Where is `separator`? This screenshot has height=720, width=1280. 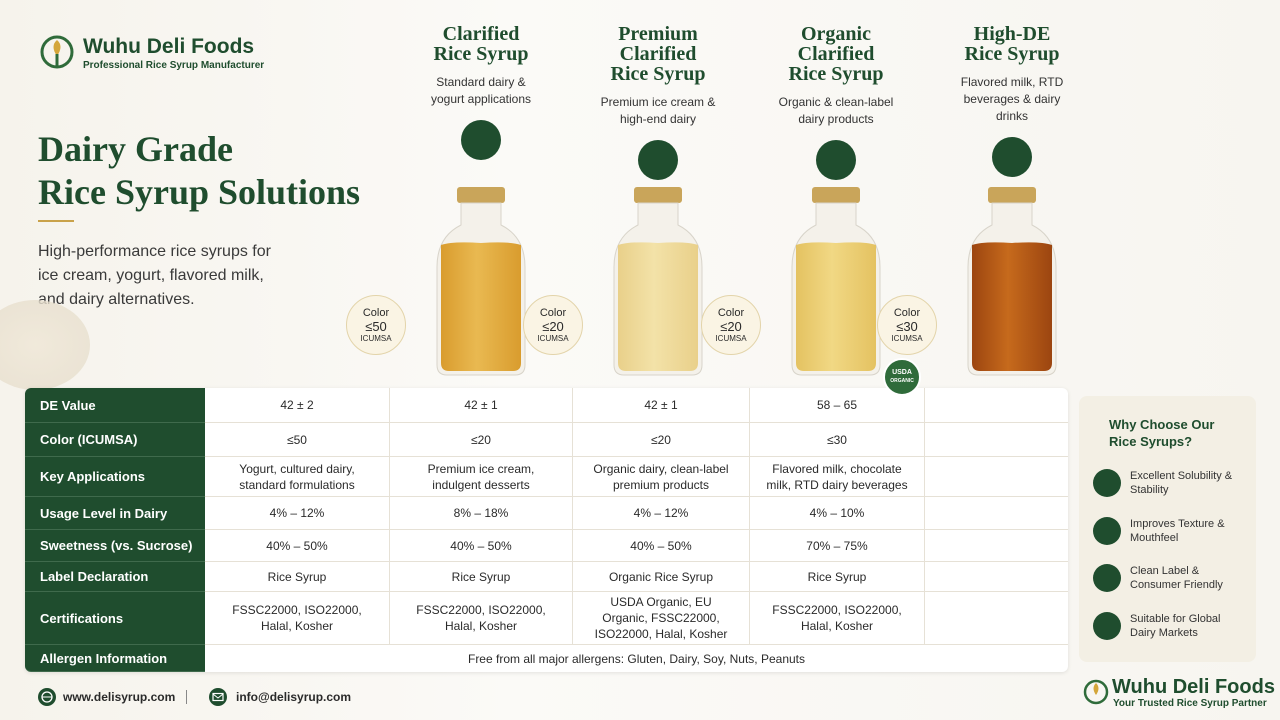
separator is located at coordinates (186, 697).